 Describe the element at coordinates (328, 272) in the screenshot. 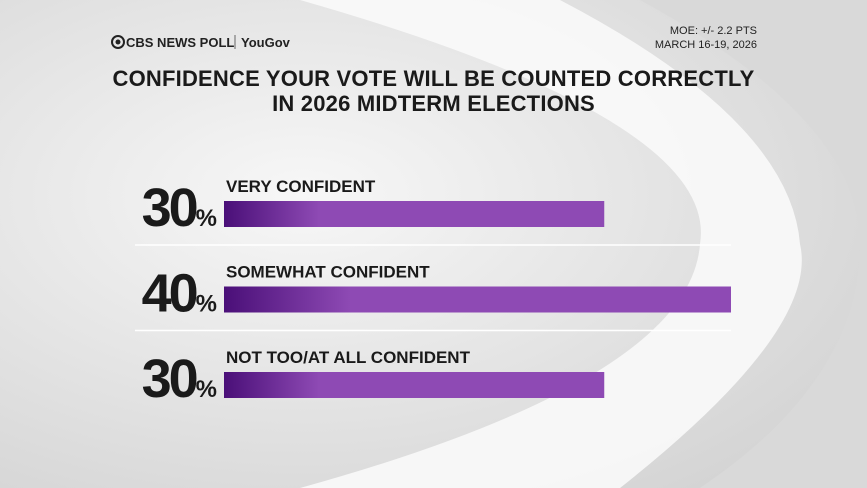

I see `category-label: SOMEWHAT CONFIDENT` at that location.